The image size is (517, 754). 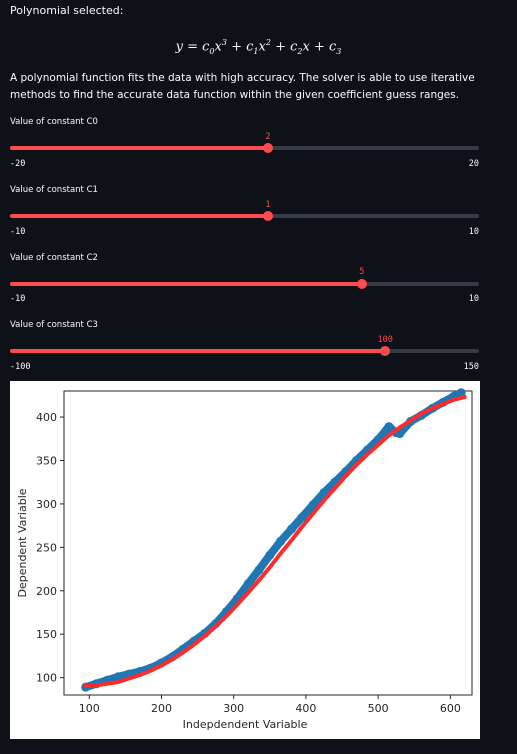 I want to click on slider-c2-max: 10, so click(x=473, y=299).